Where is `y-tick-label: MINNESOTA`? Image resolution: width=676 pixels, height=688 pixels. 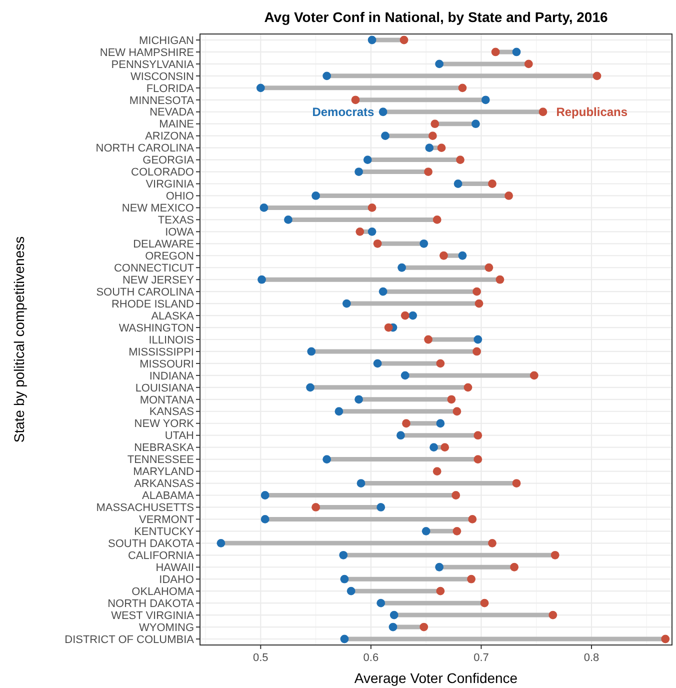 y-tick-label: MINNESOTA is located at coordinates (162, 100).